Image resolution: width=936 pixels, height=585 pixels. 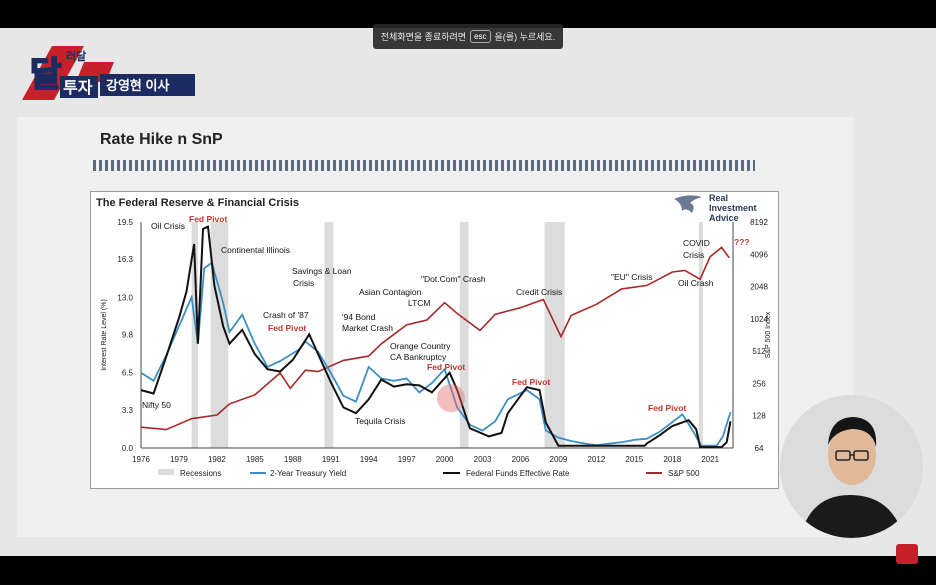 What do you see at coordinates (634, 459) in the screenshot?
I see `x-tick-label: 2015` at bounding box center [634, 459].